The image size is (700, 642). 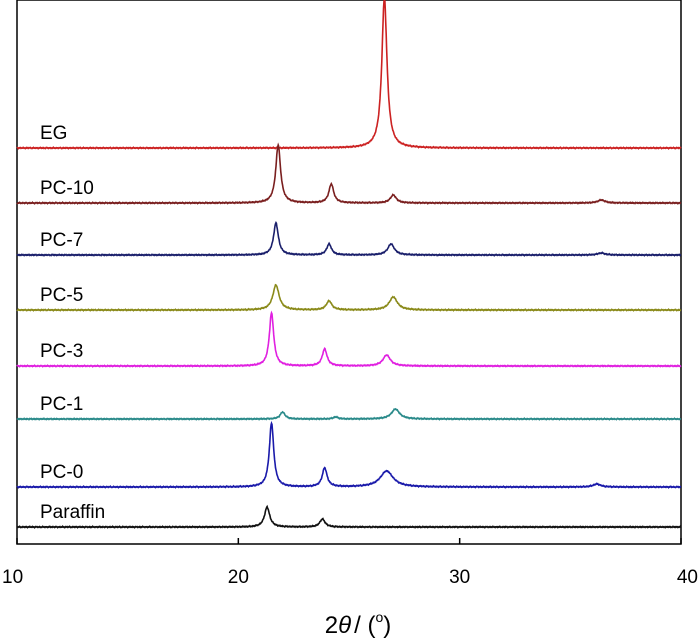 What do you see at coordinates (12, 577) in the screenshot?
I see `x-tick-label-10: 10` at bounding box center [12, 577].